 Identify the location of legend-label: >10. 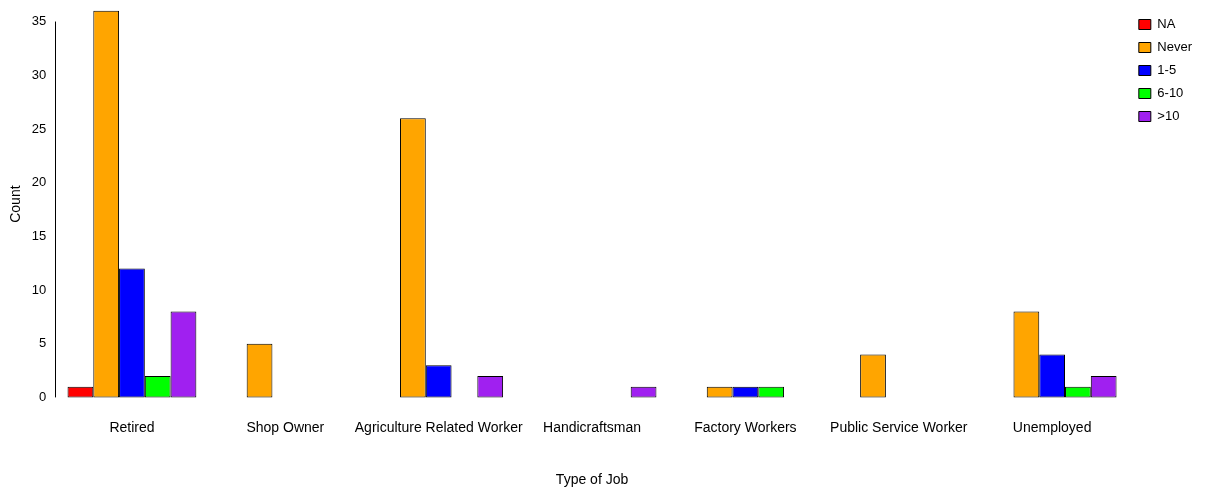
(1168, 116).